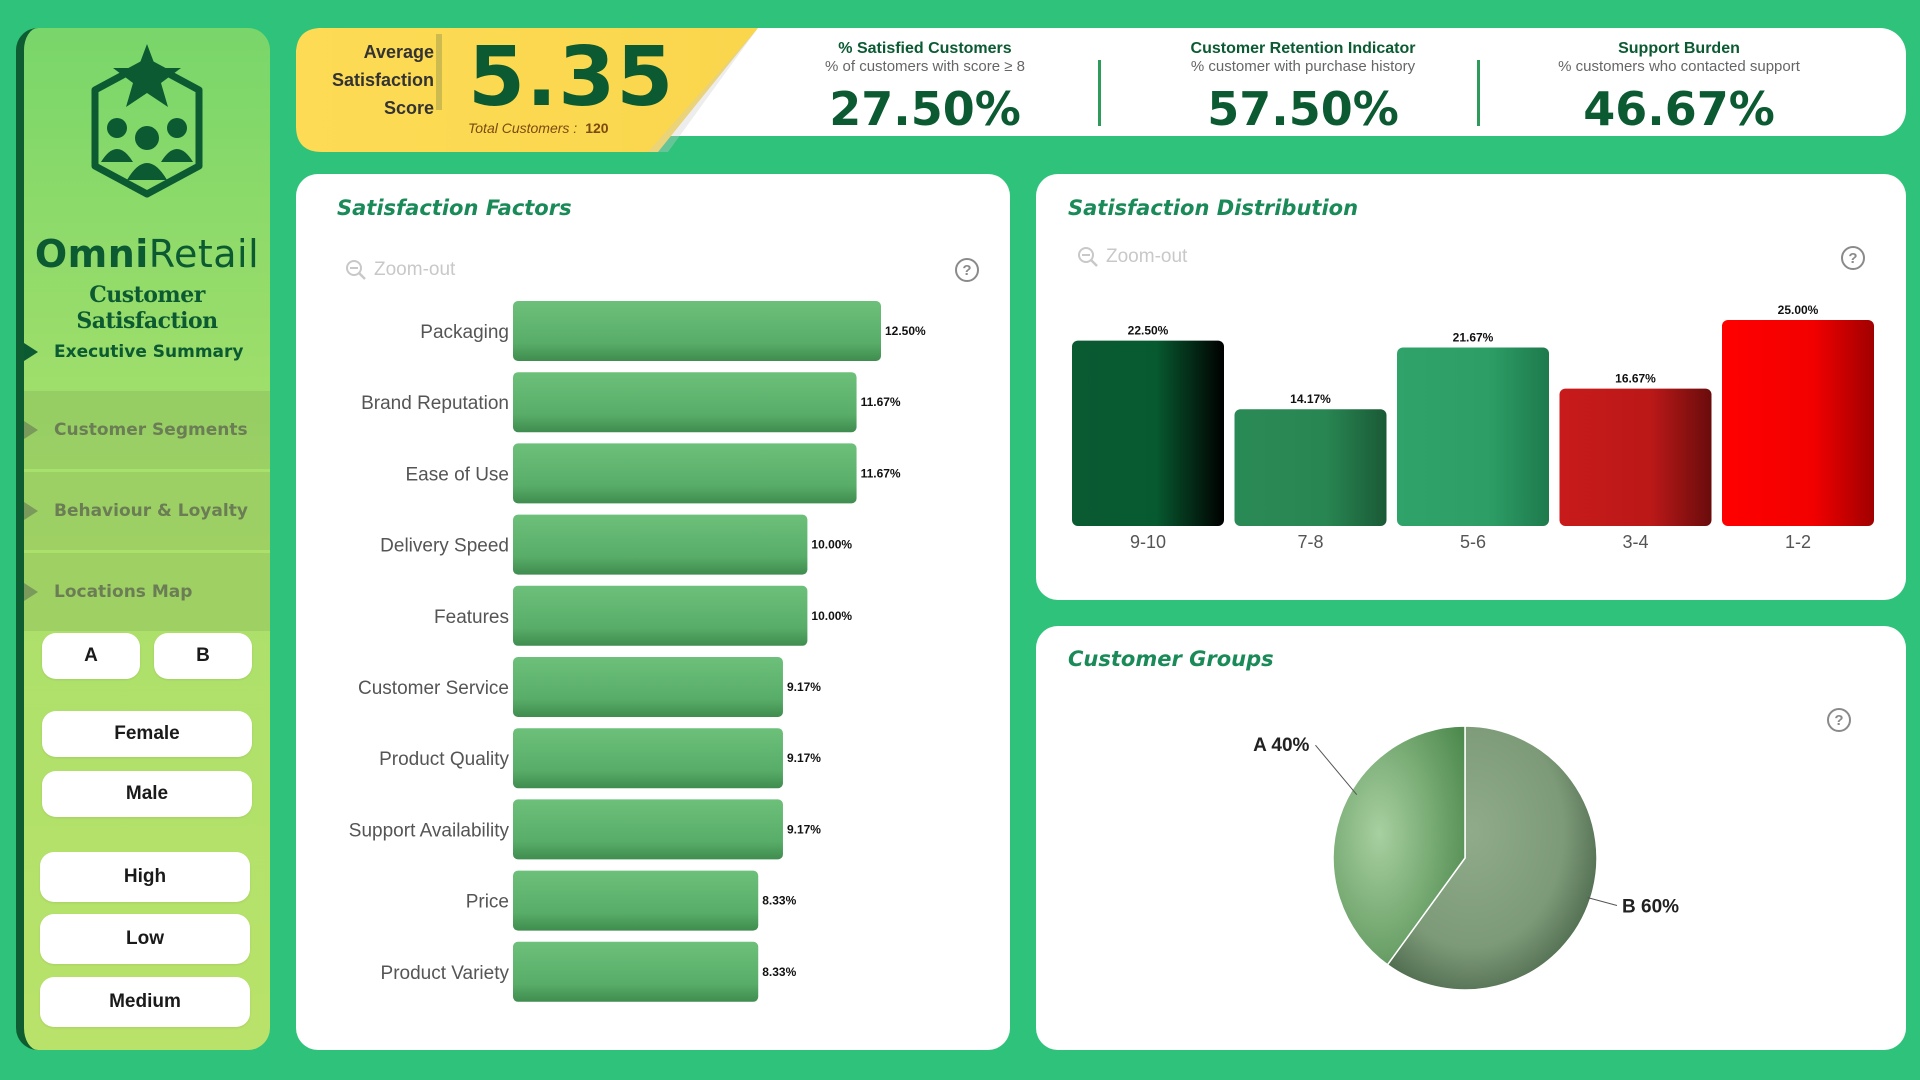 Image resolution: width=1920 pixels, height=1080 pixels. I want to click on nav-customer-segments: Customer Segments, so click(147, 430).